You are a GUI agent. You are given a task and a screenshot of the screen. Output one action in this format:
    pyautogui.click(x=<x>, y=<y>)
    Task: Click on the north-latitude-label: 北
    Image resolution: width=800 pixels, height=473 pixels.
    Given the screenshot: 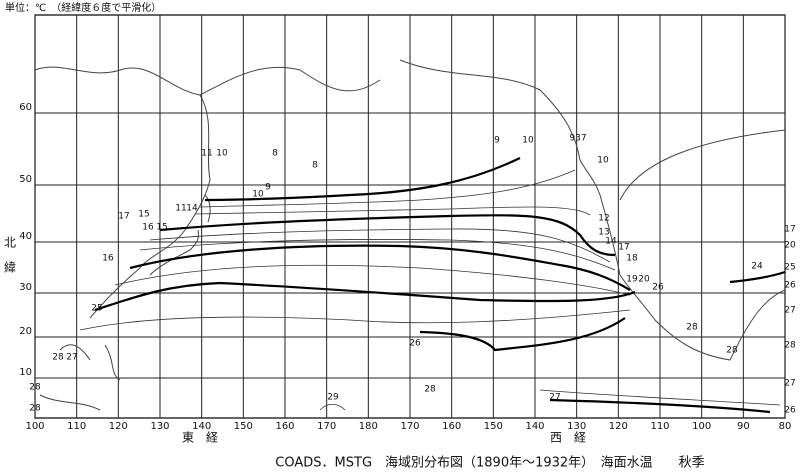 What is the action you would take?
    pyautogui.click(x=10, y=243)
    